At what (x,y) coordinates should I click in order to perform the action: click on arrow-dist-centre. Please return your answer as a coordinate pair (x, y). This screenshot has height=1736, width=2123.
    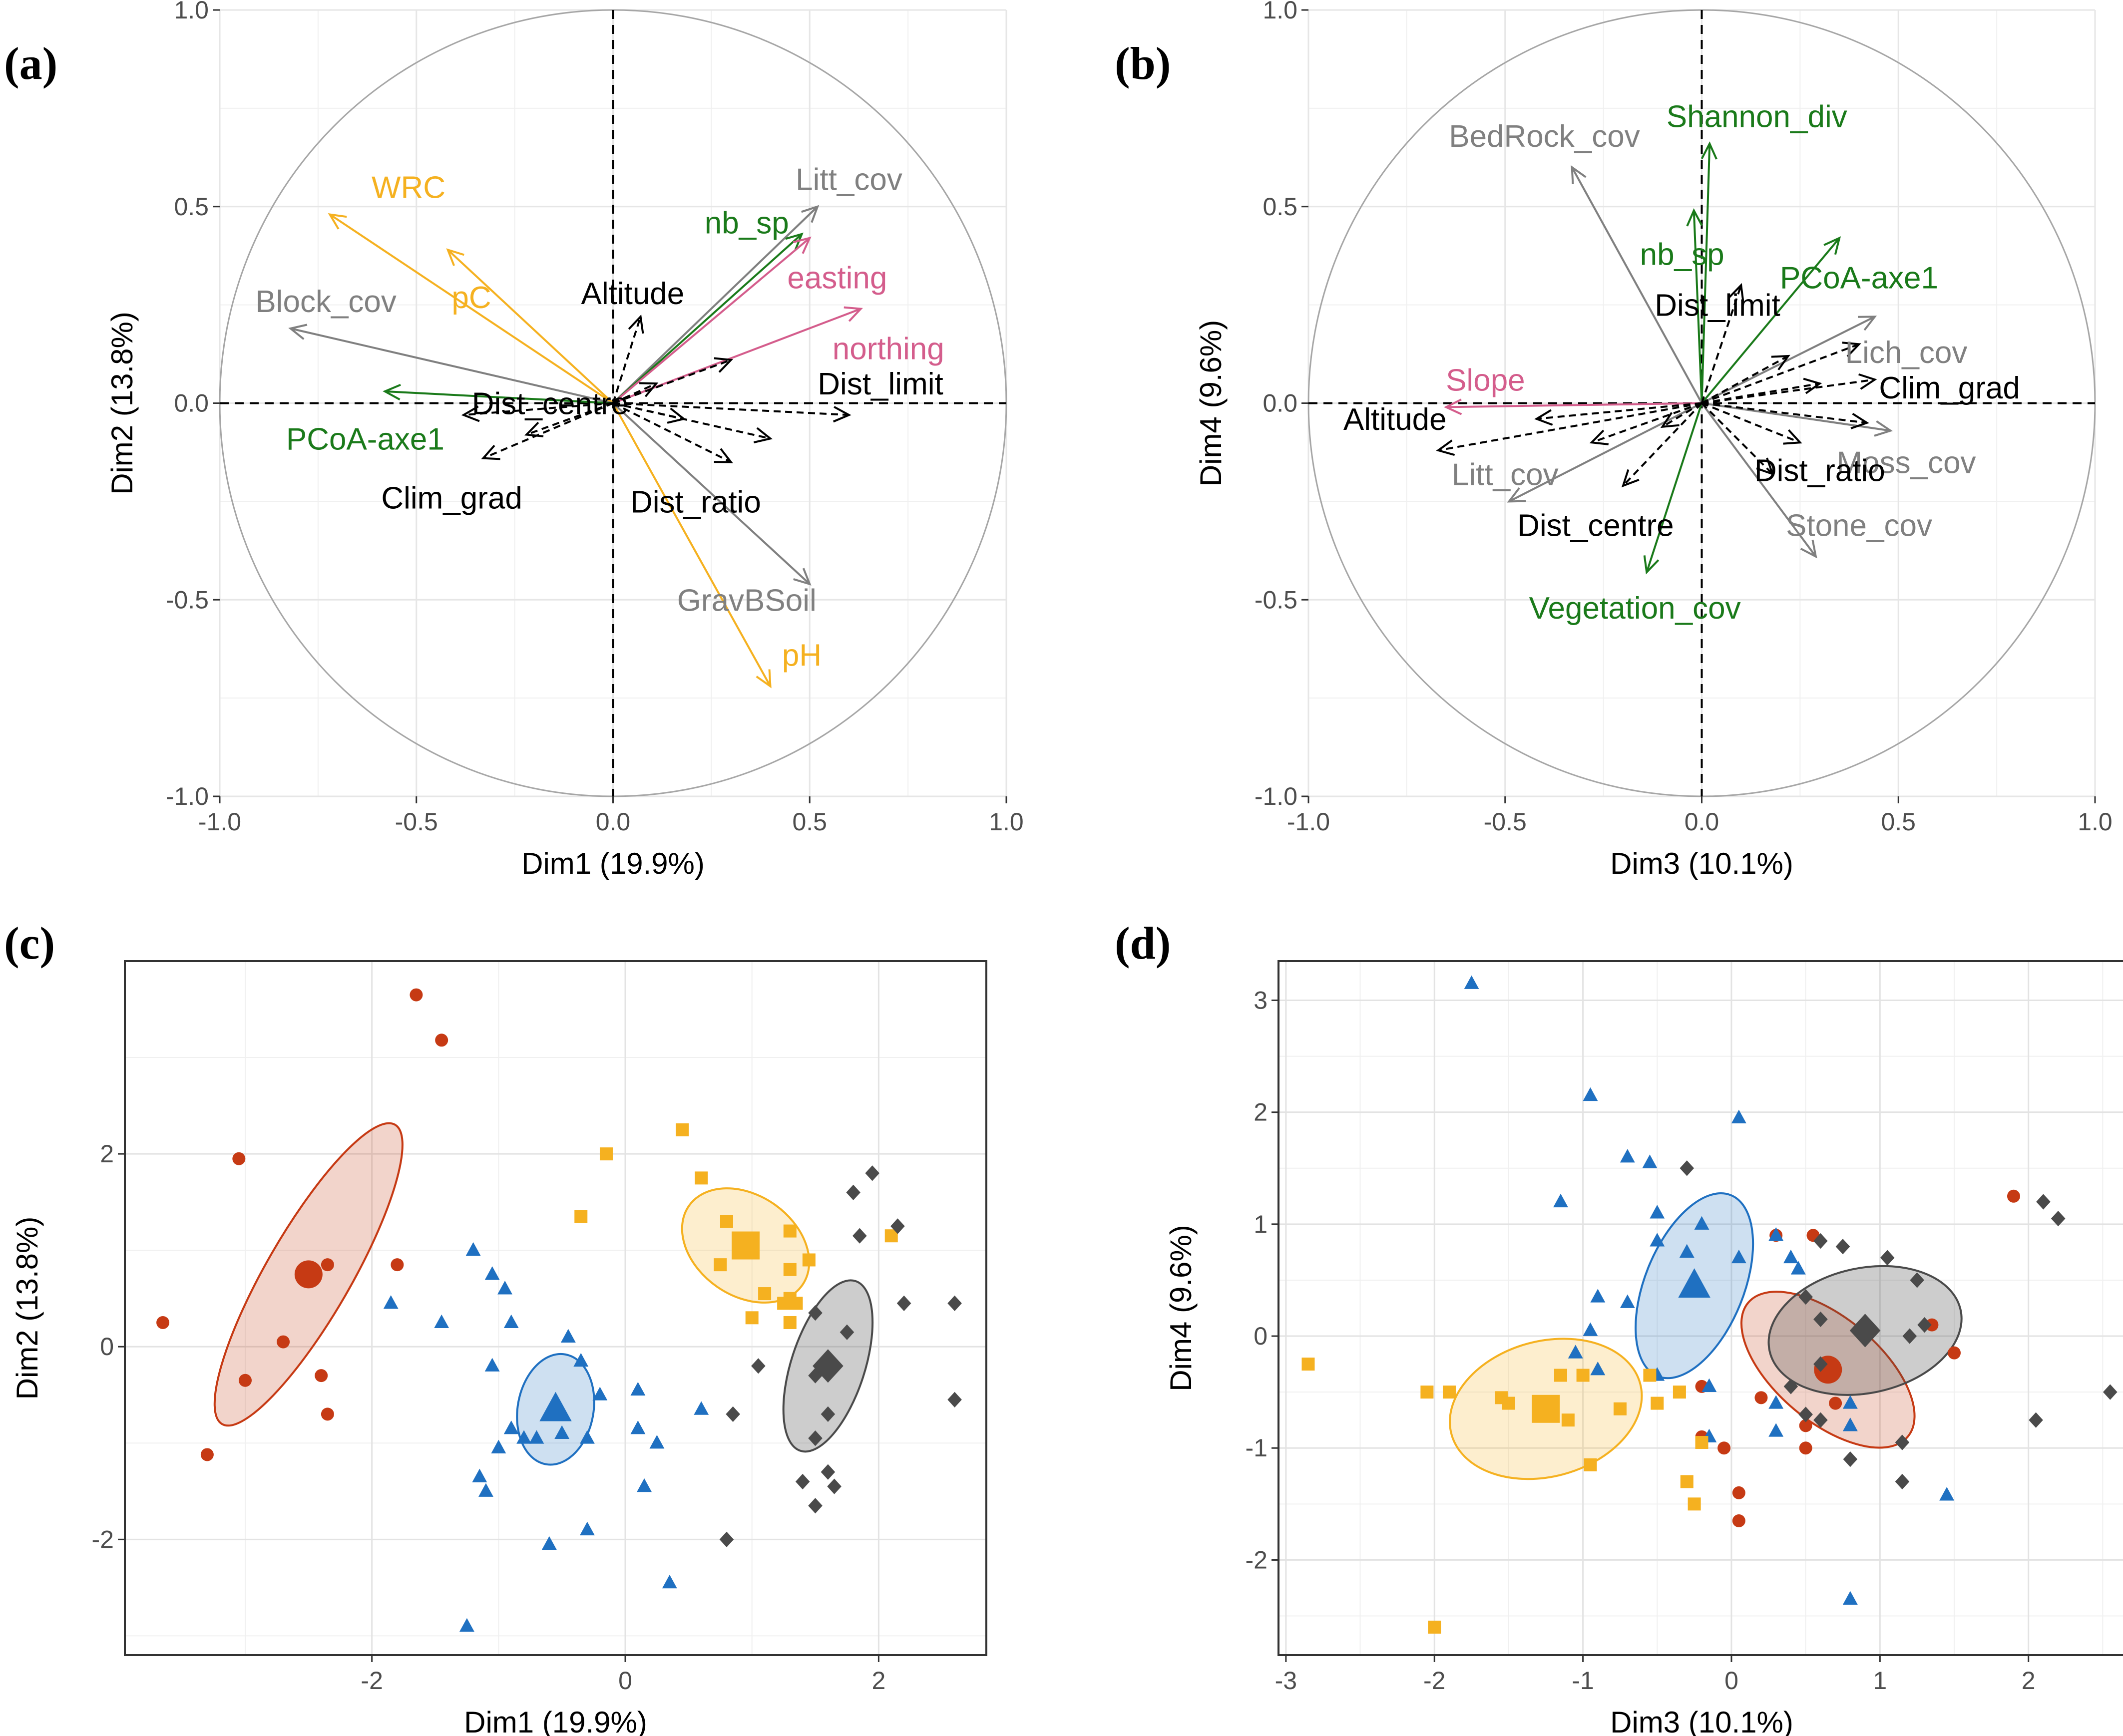
    Looking at the image, I should click on (538, 409).